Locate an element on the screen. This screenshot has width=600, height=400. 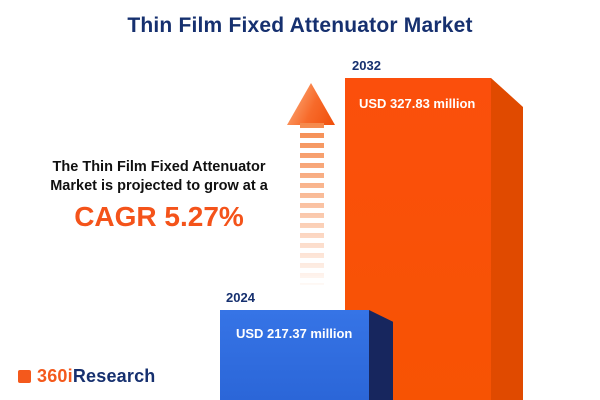
logo-text-suffix: Research is located at coordinates (114, 376).